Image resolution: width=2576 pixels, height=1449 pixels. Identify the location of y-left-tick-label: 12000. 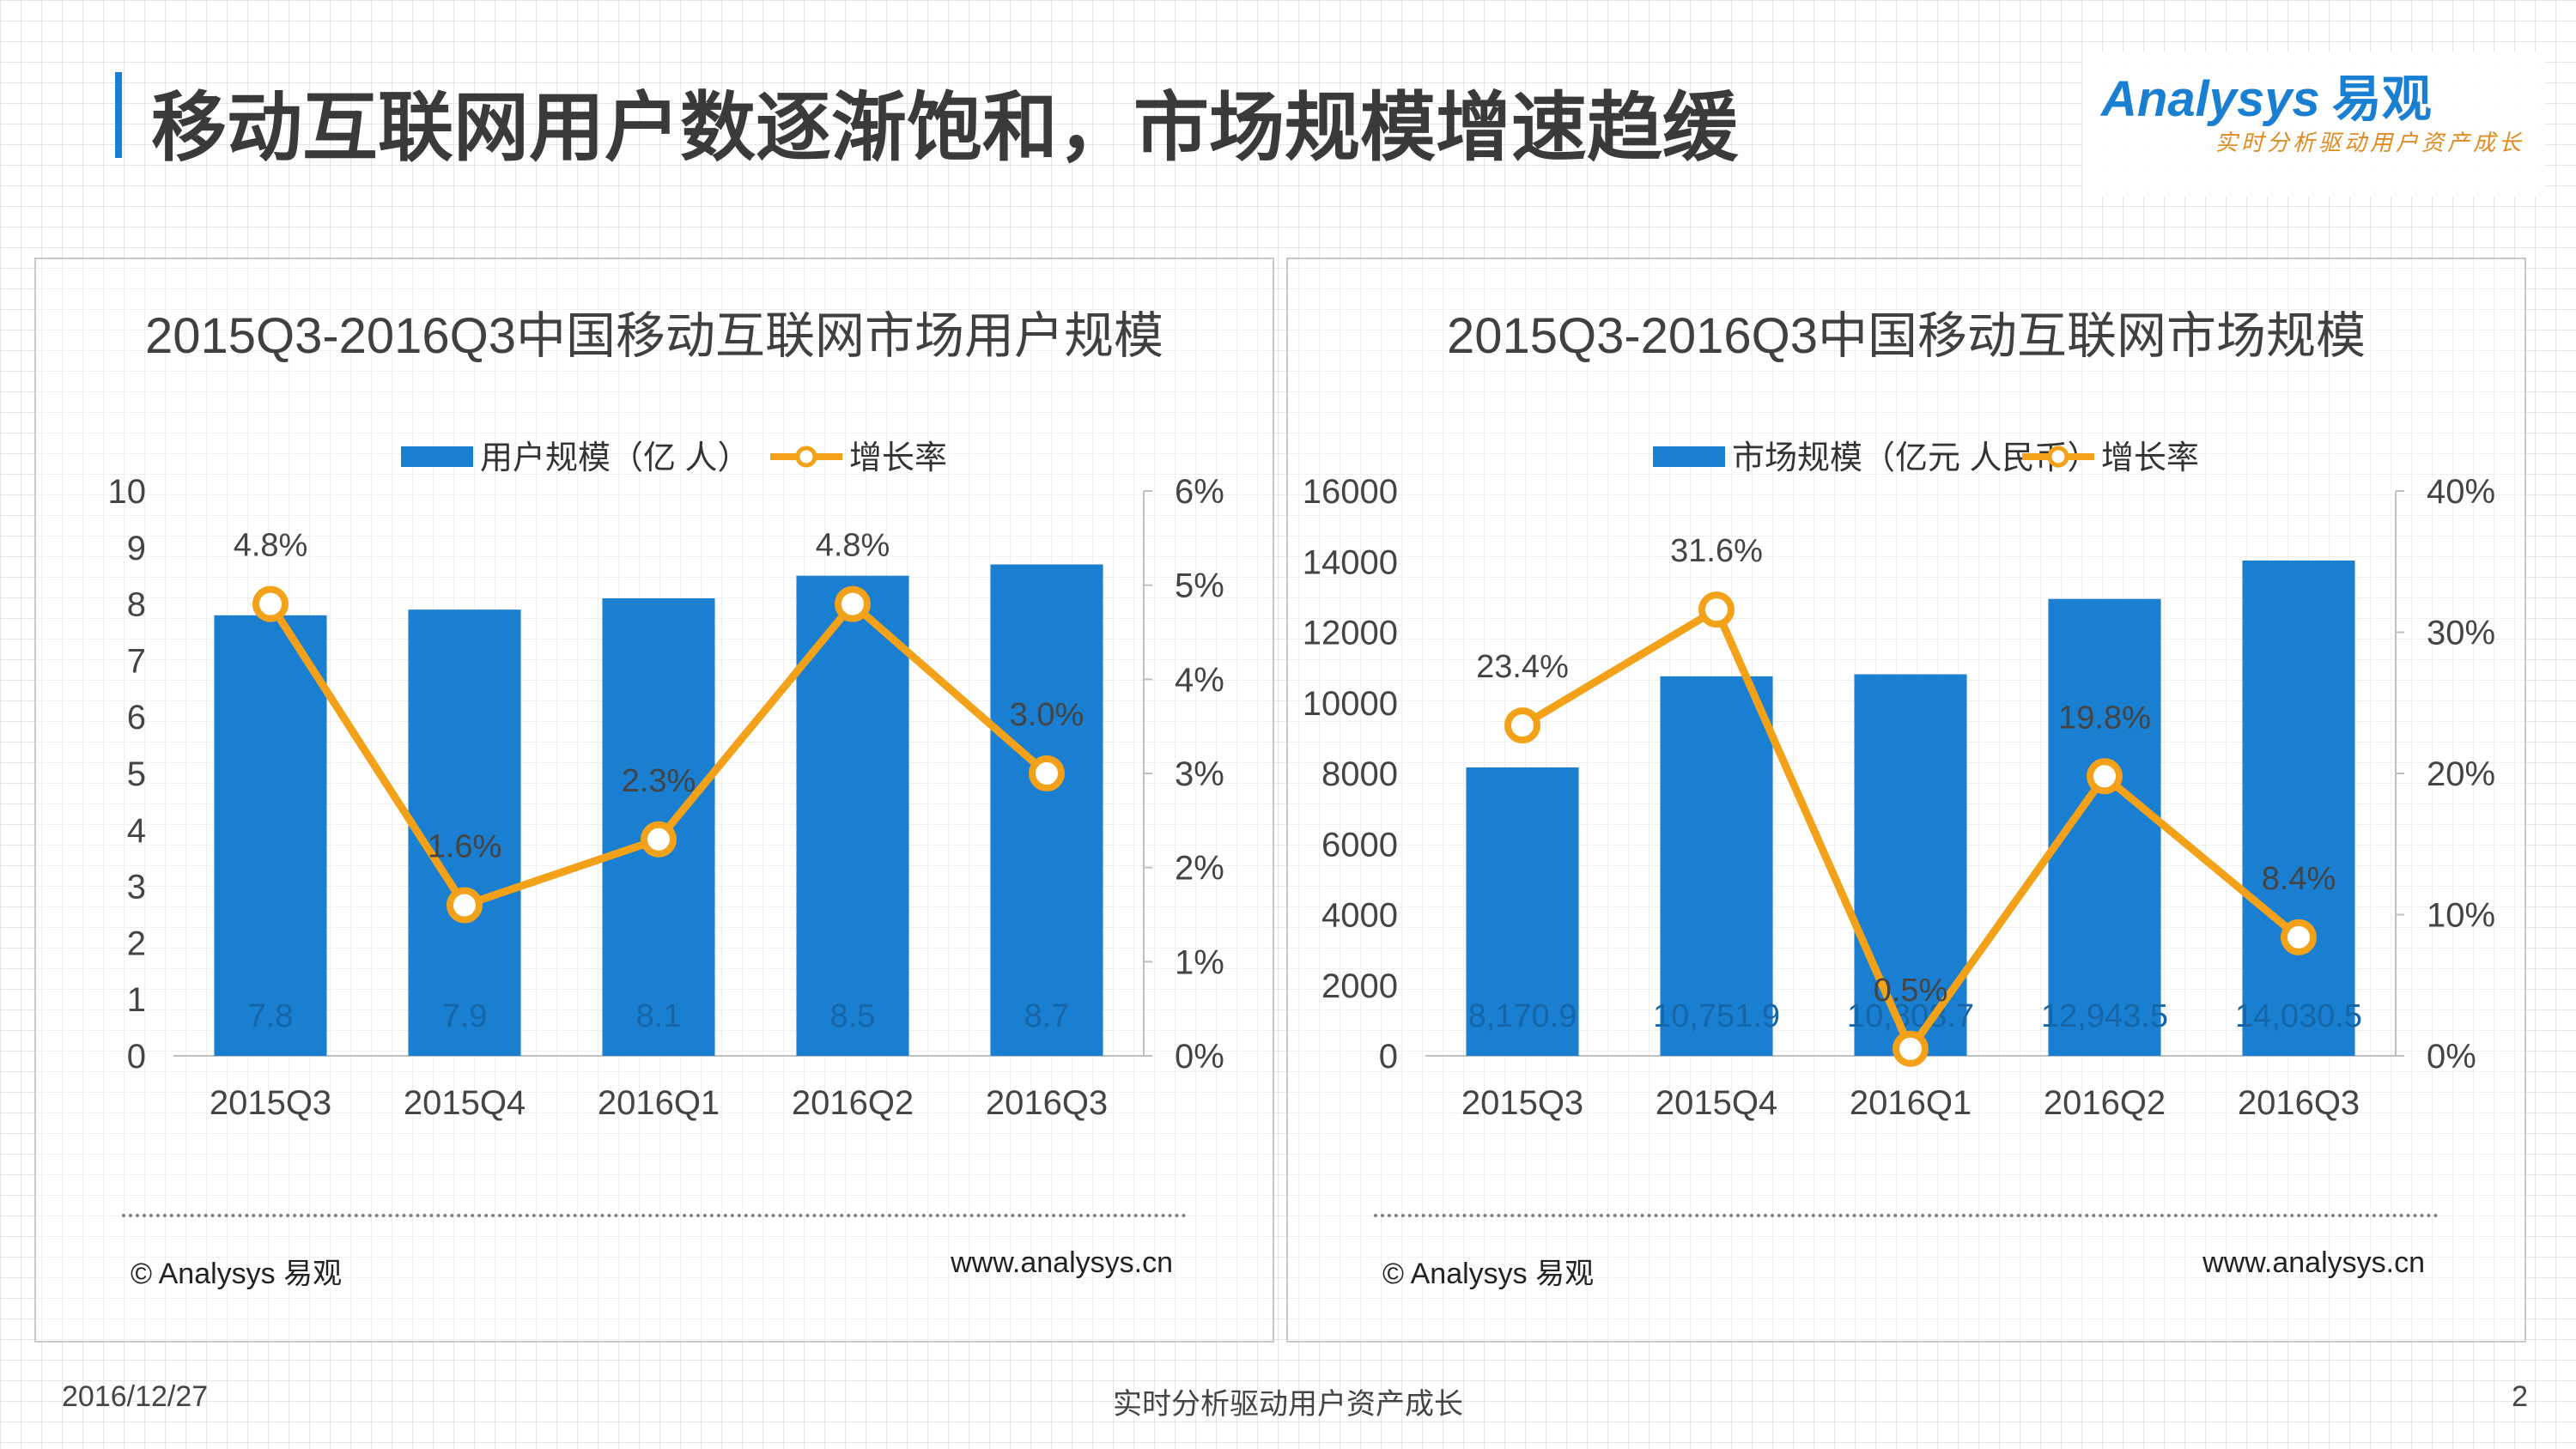
(1350, 633).